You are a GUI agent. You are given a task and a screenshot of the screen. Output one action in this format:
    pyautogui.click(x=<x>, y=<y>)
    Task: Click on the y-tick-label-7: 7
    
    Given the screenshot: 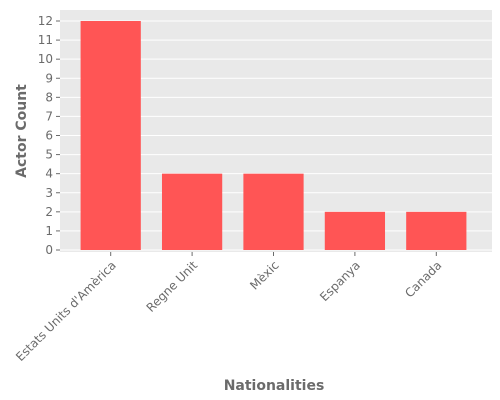 What is the action you would take?
    pyautogui.click(x=49, y=116)
    